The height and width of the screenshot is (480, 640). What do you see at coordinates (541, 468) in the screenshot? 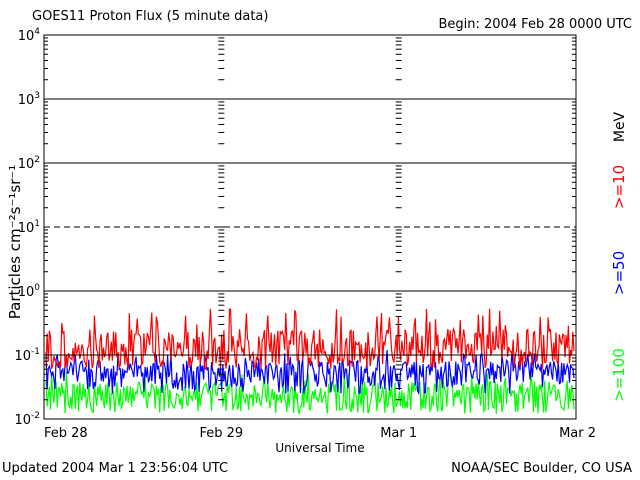
I see `credit: NOAA/SEC Boulder, CO USA` at bounding box center [541, 468].